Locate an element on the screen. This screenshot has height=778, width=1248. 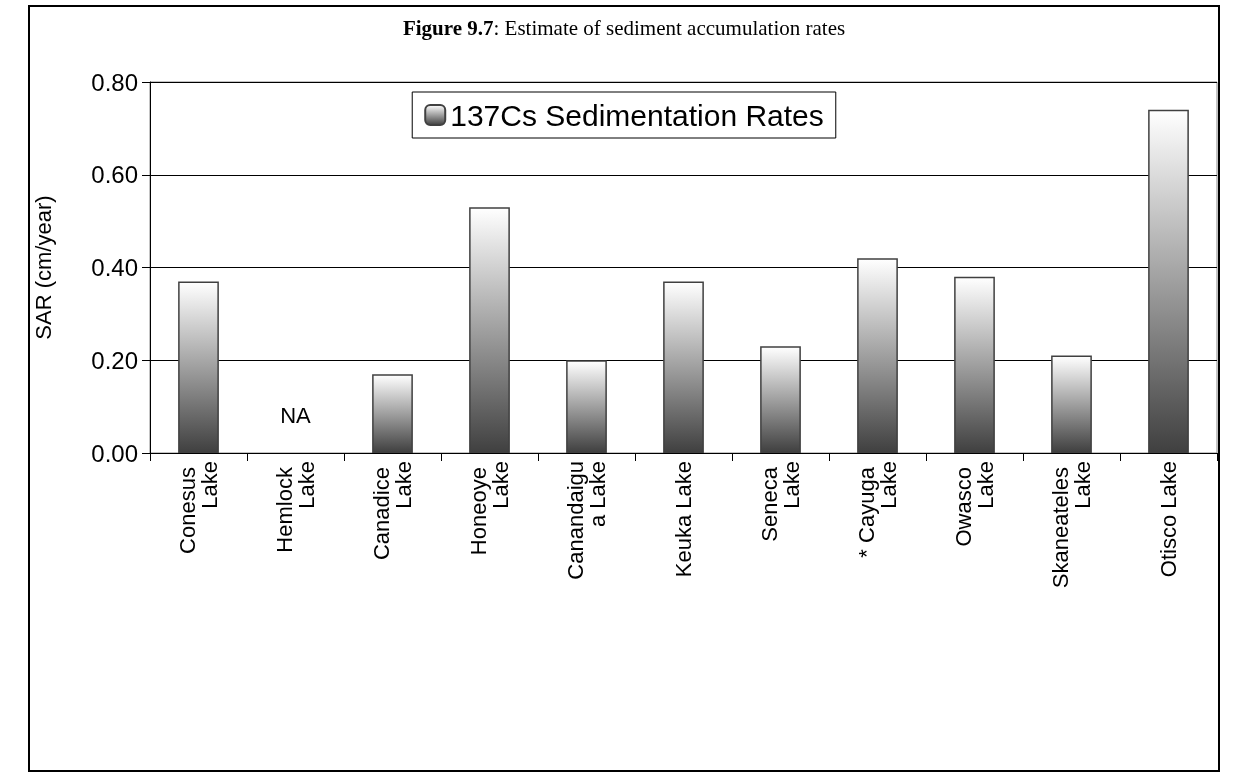
x-tick-label: Canadice Lake is located at coordinates (392, 511).